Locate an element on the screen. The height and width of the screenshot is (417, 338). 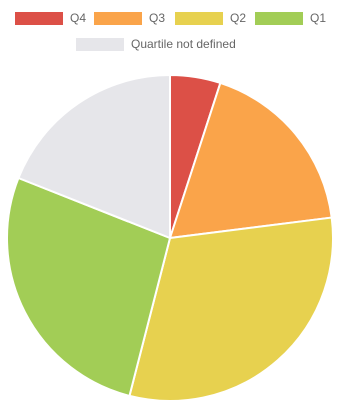
legend-swatch-q1 is located at coordinates (279, 18).